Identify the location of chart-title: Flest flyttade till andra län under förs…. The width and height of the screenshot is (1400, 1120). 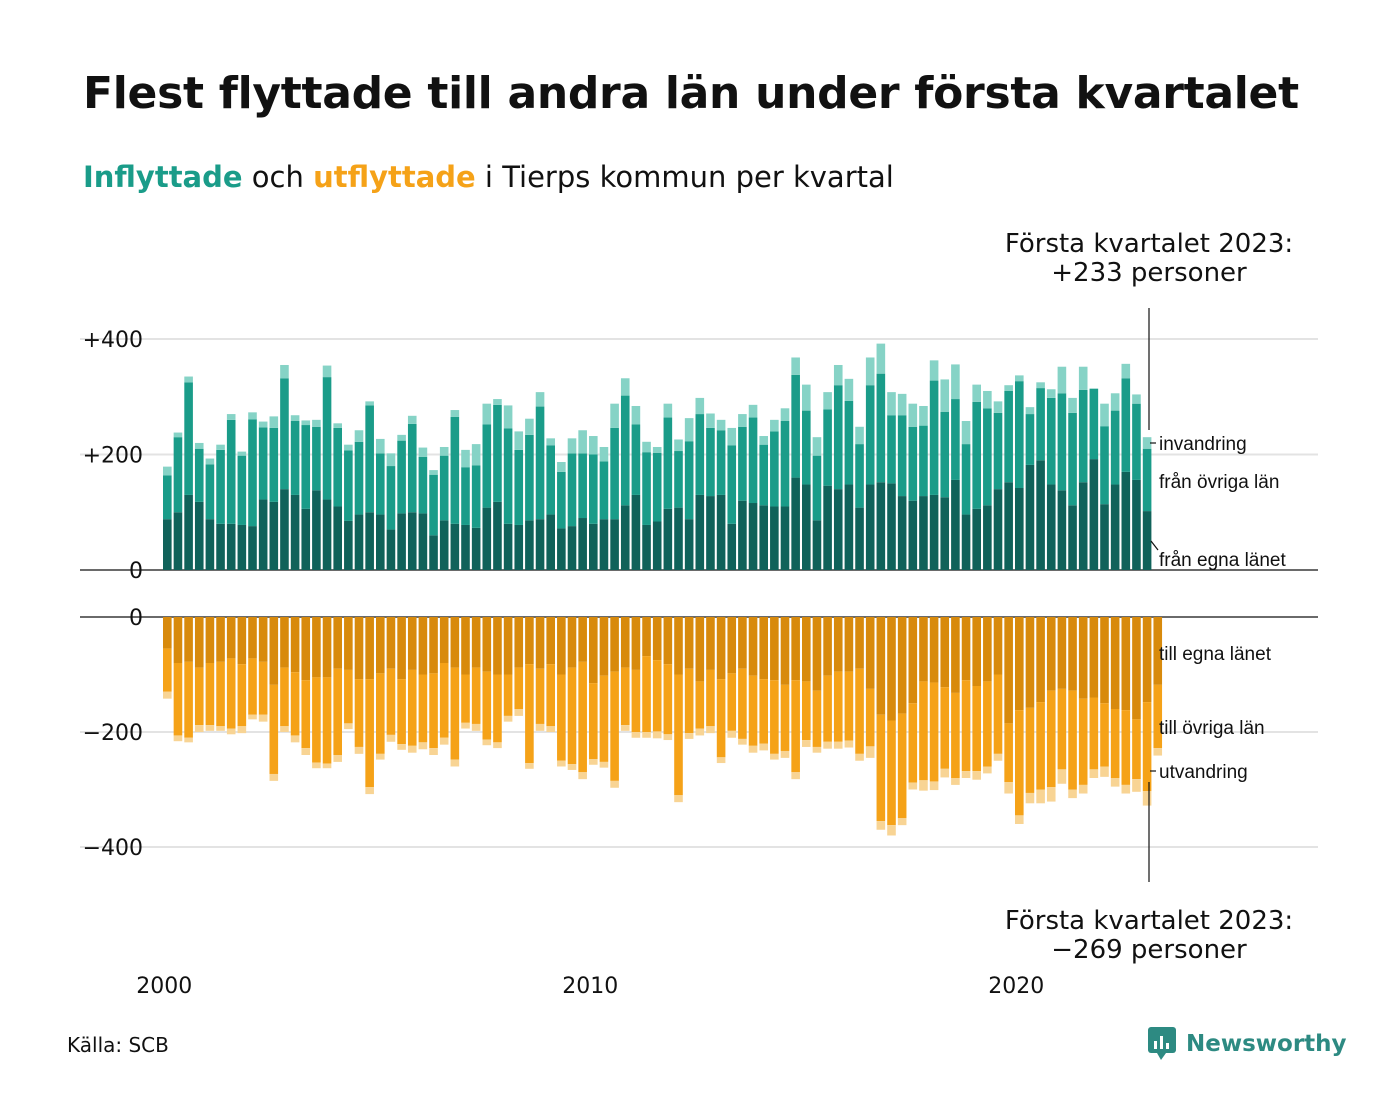
(691, 93).